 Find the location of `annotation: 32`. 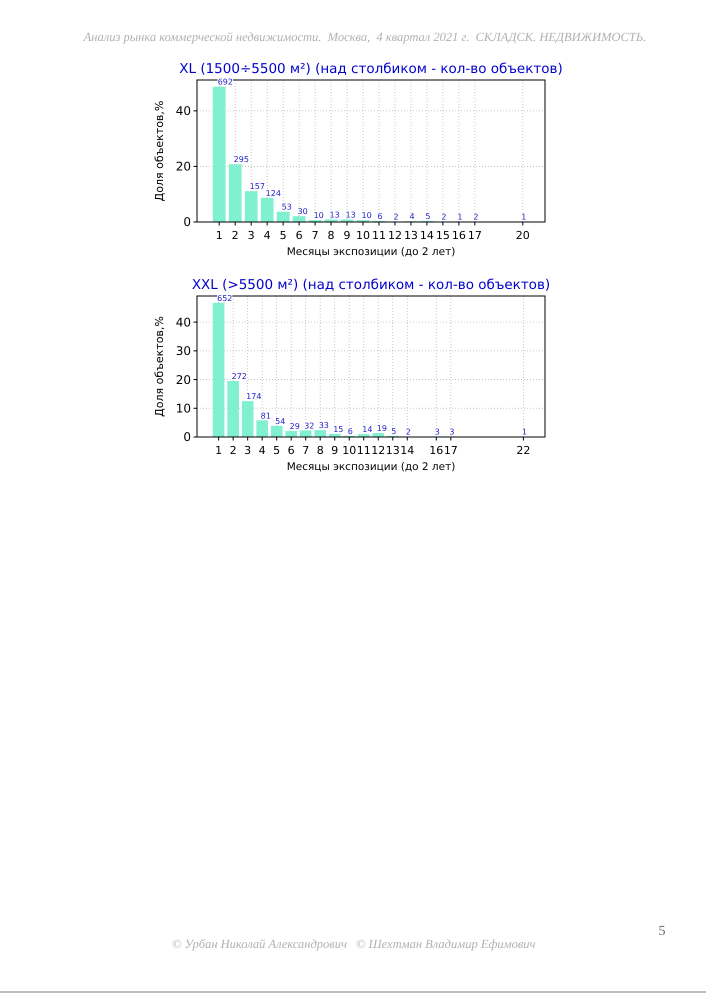

annotation: 32 is located at coordinates (309, 425).